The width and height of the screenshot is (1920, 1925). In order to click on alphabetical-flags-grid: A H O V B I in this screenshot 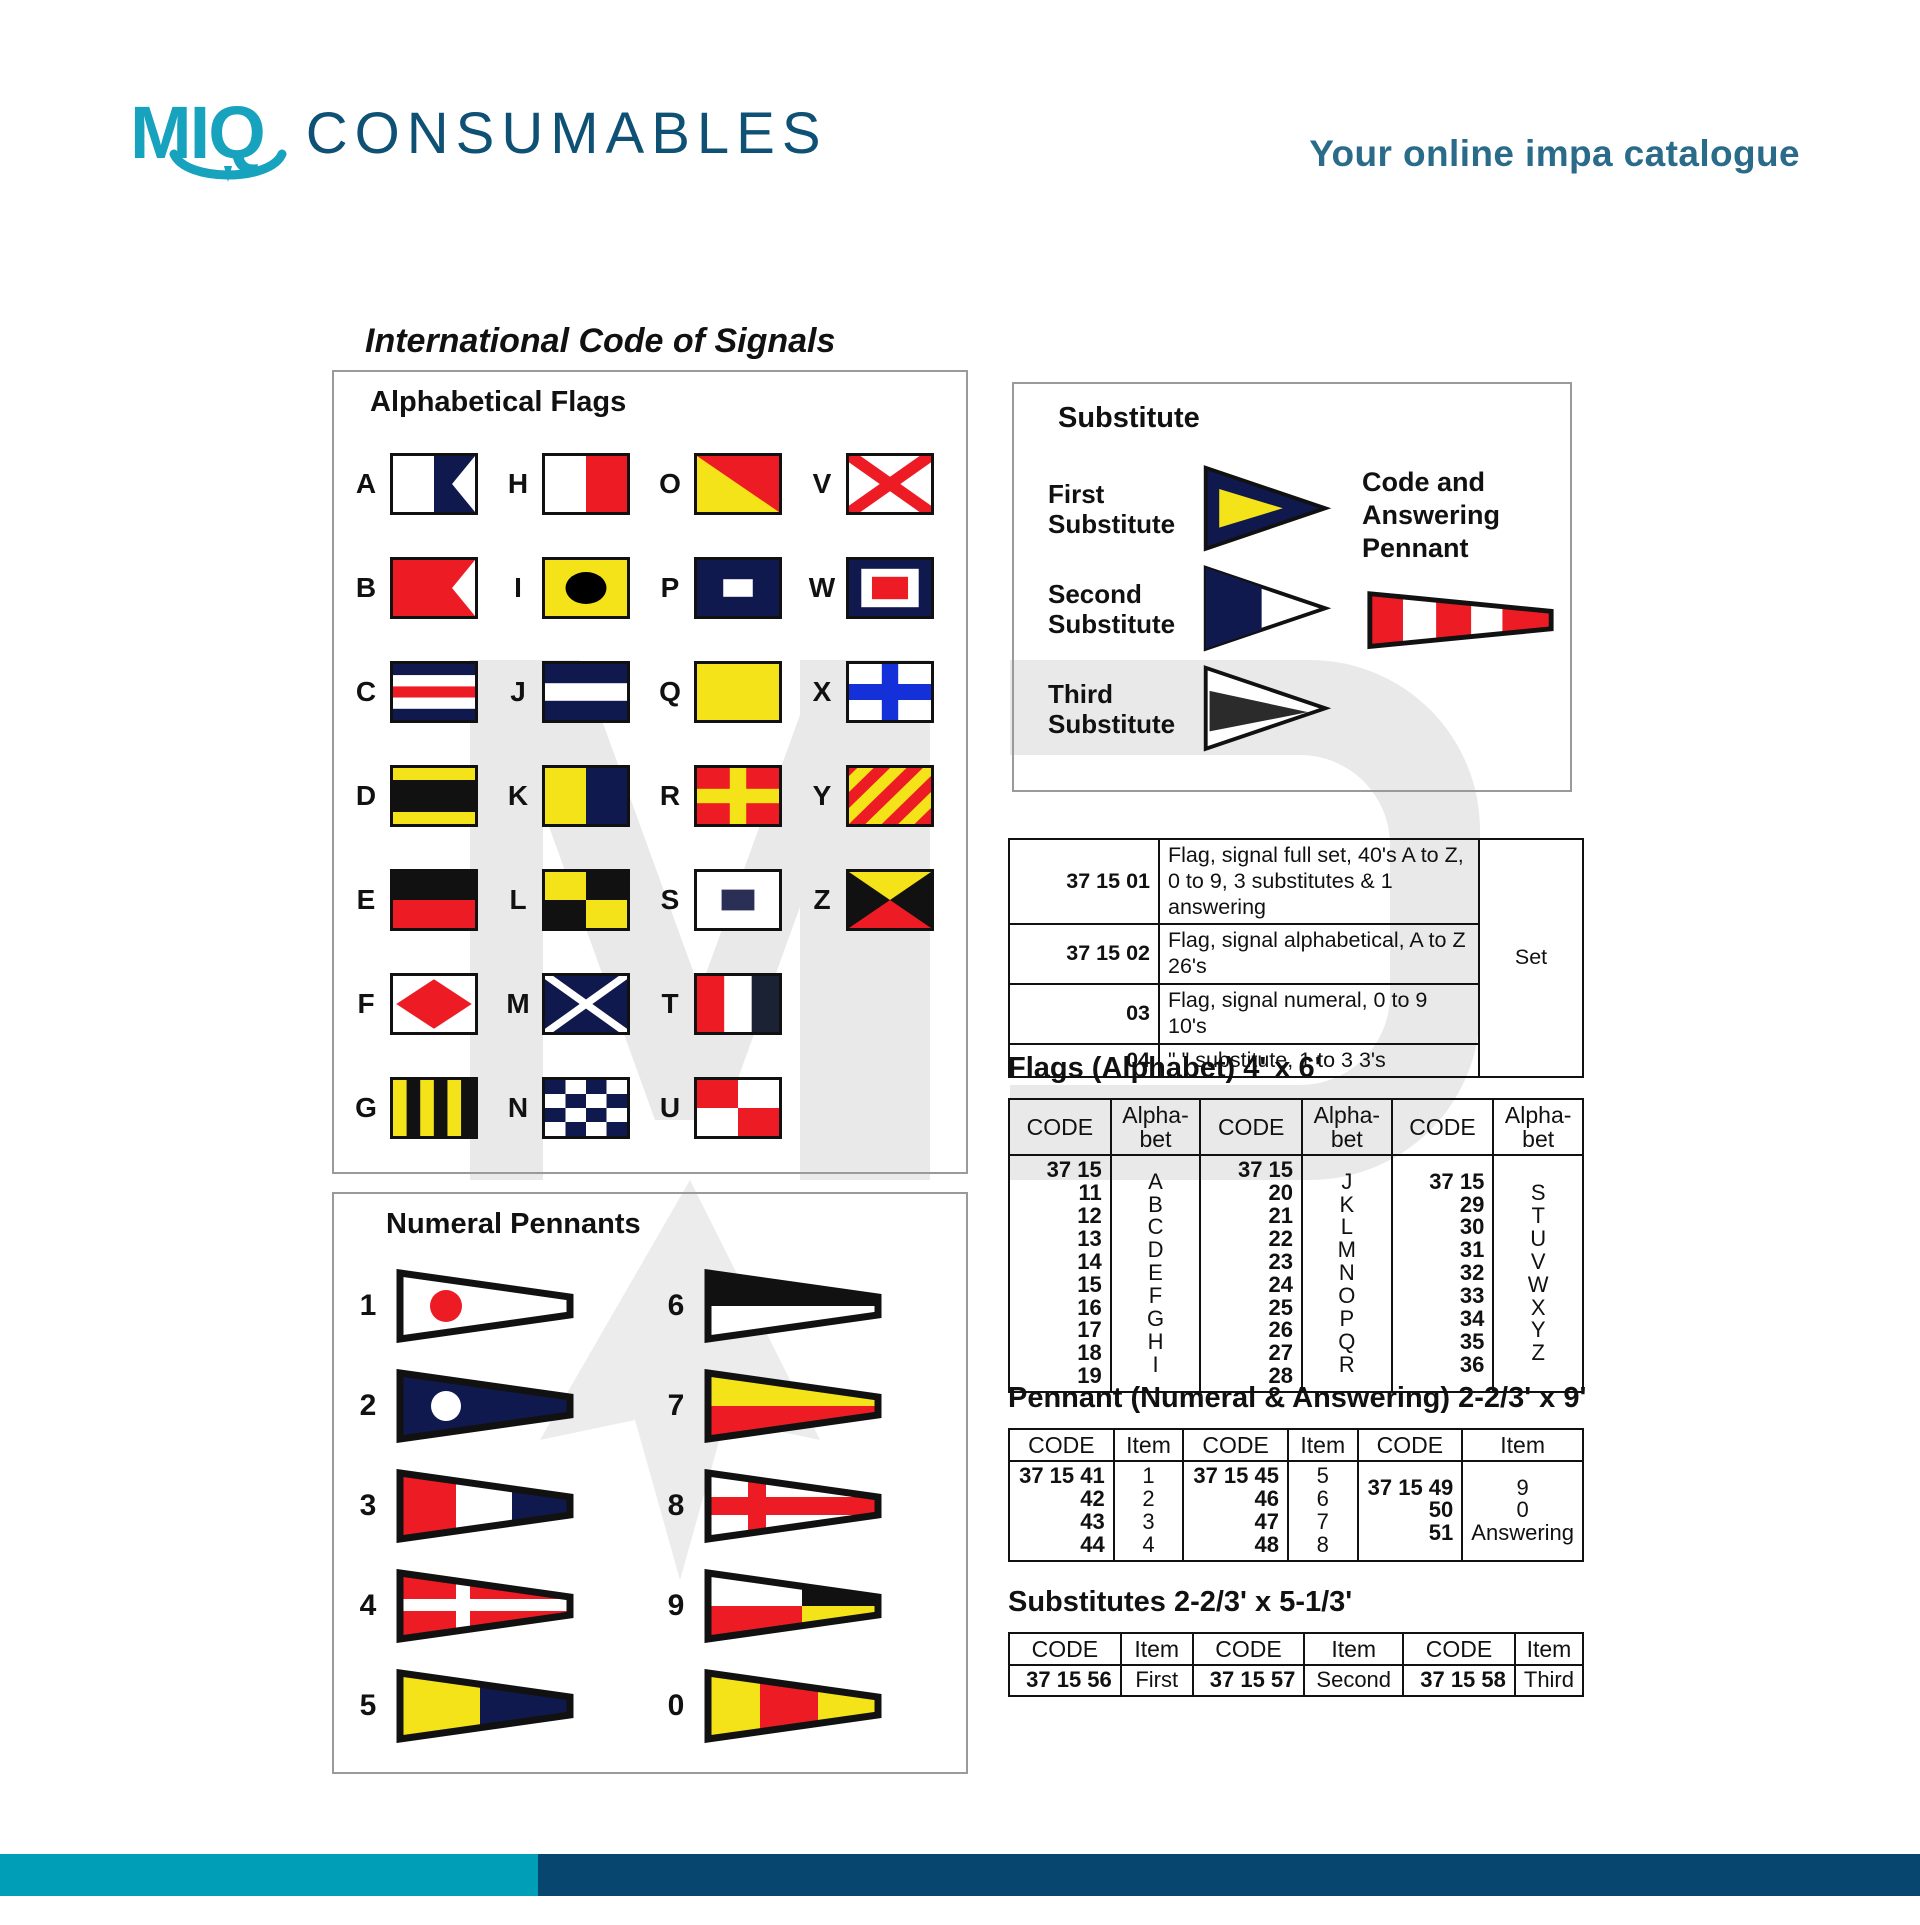, I will do `click(650, 797)`.